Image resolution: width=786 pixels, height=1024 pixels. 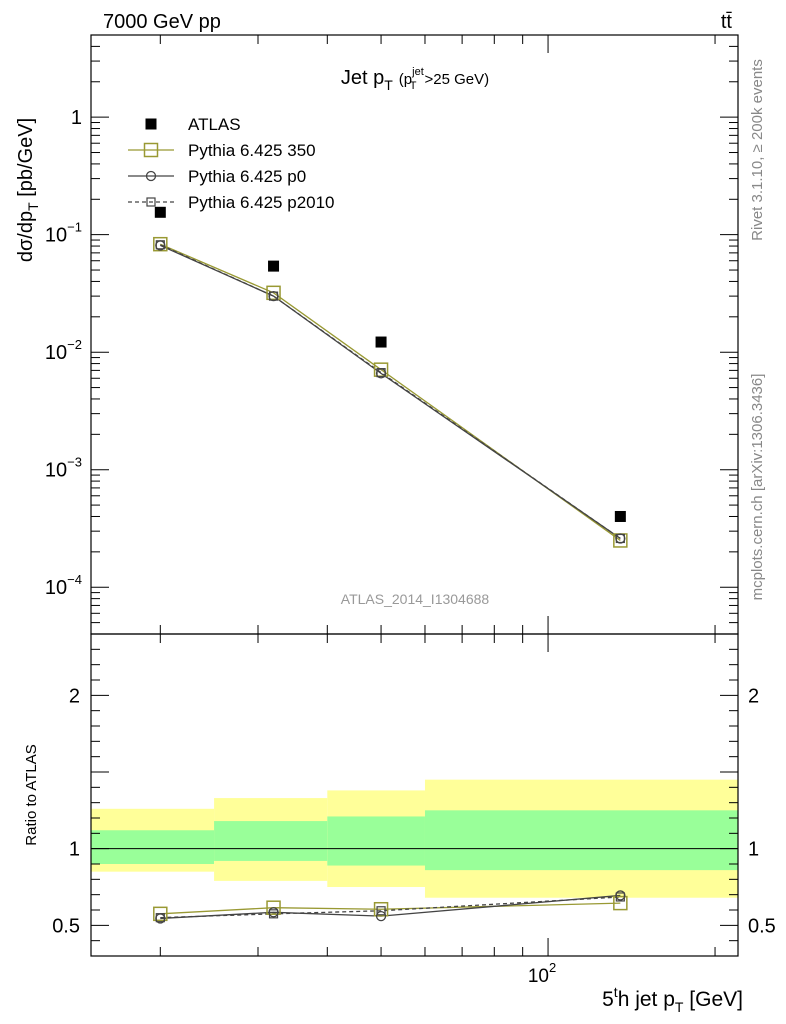 I want to click on legend-label-pythia-6-425-p2010: Pythia 6.425 p2010, so click(x=261, y=202).